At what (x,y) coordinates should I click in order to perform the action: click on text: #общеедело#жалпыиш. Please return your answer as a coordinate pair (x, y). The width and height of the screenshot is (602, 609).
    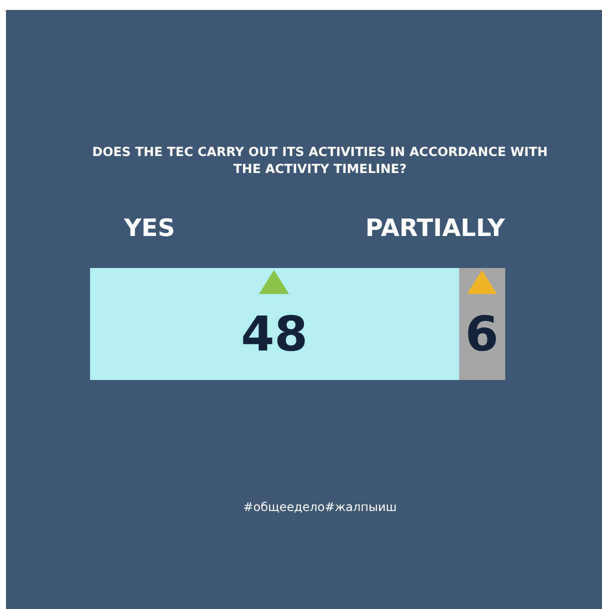
    Looking at the image, I should click on (320, 507).